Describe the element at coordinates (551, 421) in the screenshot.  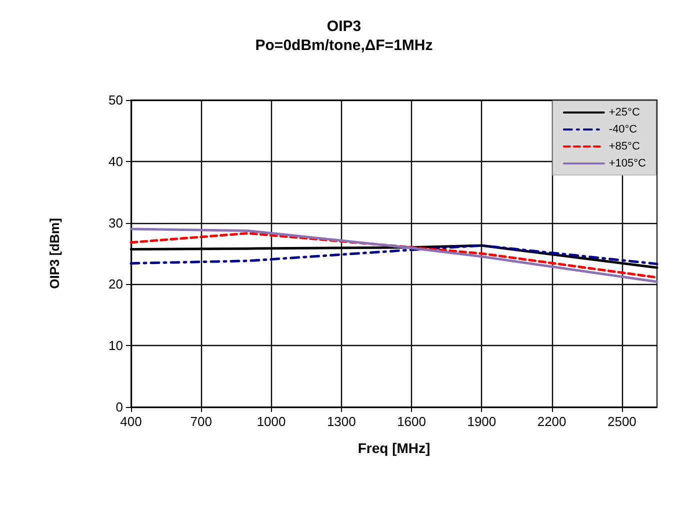
I see `x-tick-label: 2200` at that location.